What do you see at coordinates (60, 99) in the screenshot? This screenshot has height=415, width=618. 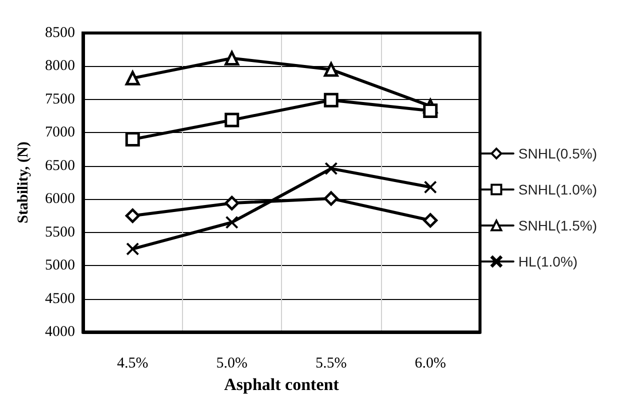 I see `y-tick-label: 7500` at bounding box center [60, 99].